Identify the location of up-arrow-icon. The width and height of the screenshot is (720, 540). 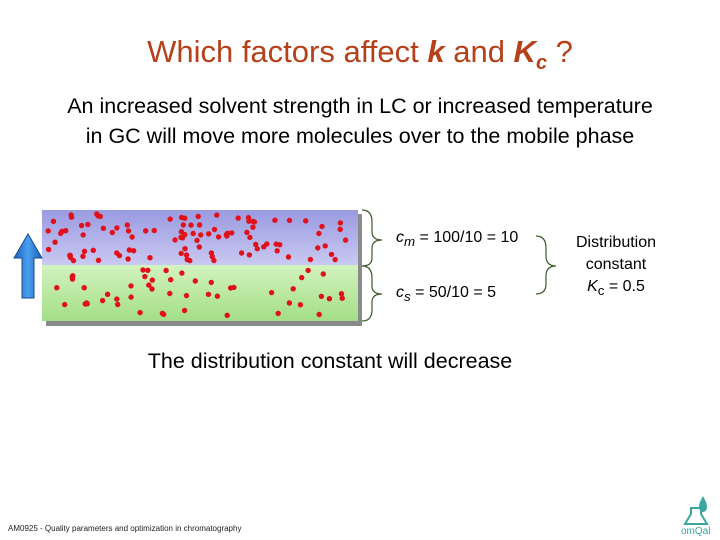
(28, 266).